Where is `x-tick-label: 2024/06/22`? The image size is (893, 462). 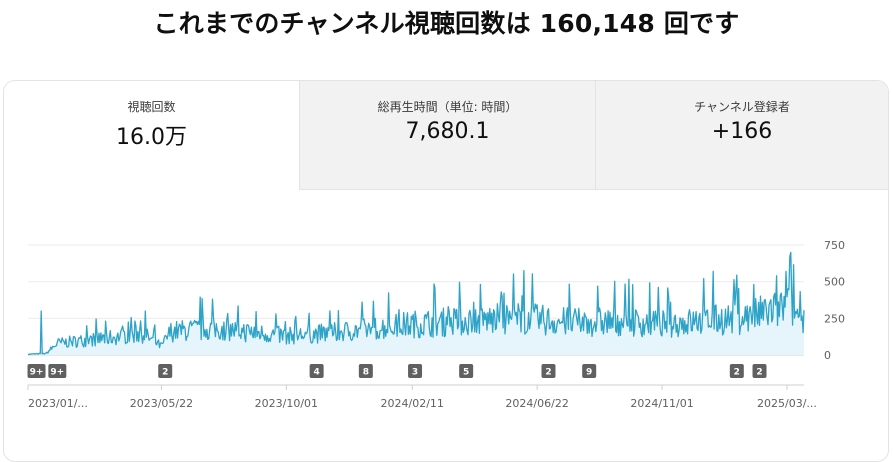 x-tick-label: 2024/06/22 is located at coordinates (536, 403).